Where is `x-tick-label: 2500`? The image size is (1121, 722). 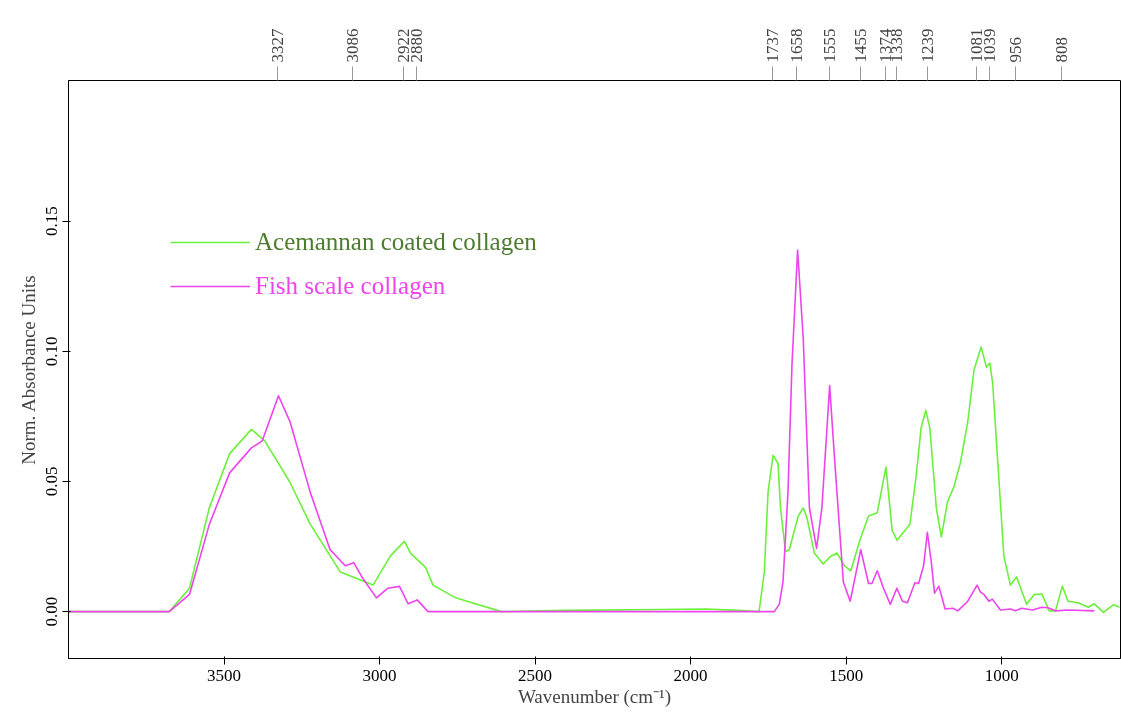 x-tick-label: 2500 is located at coordinates (535, 675).